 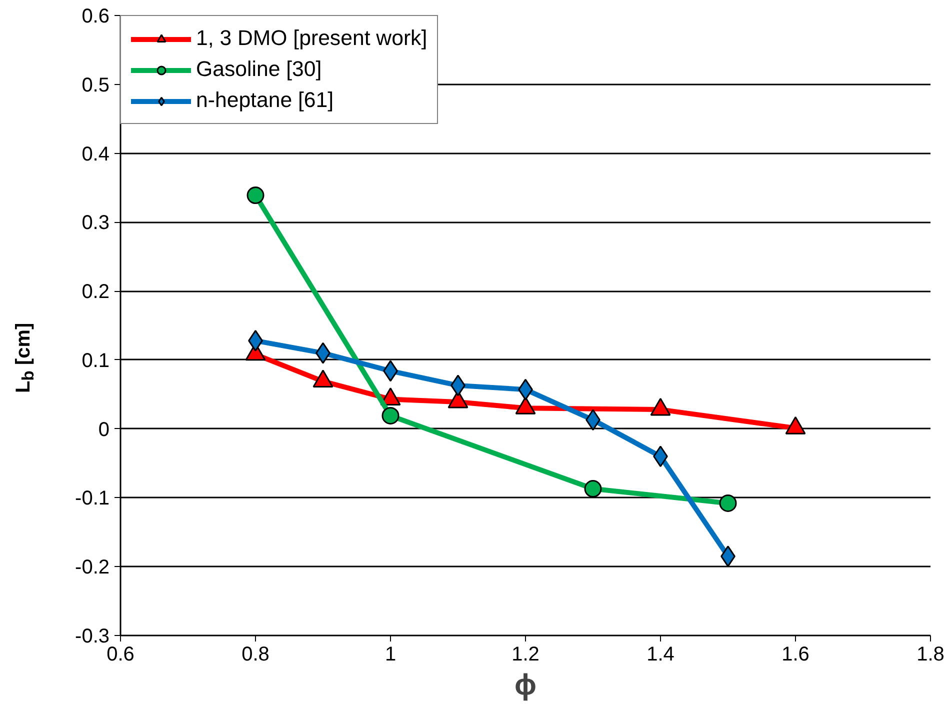 What do you see at coordinates (526, 655) in the screenshot?
I see `x-tick-label: 1.2` at bounding box center [526, 655].